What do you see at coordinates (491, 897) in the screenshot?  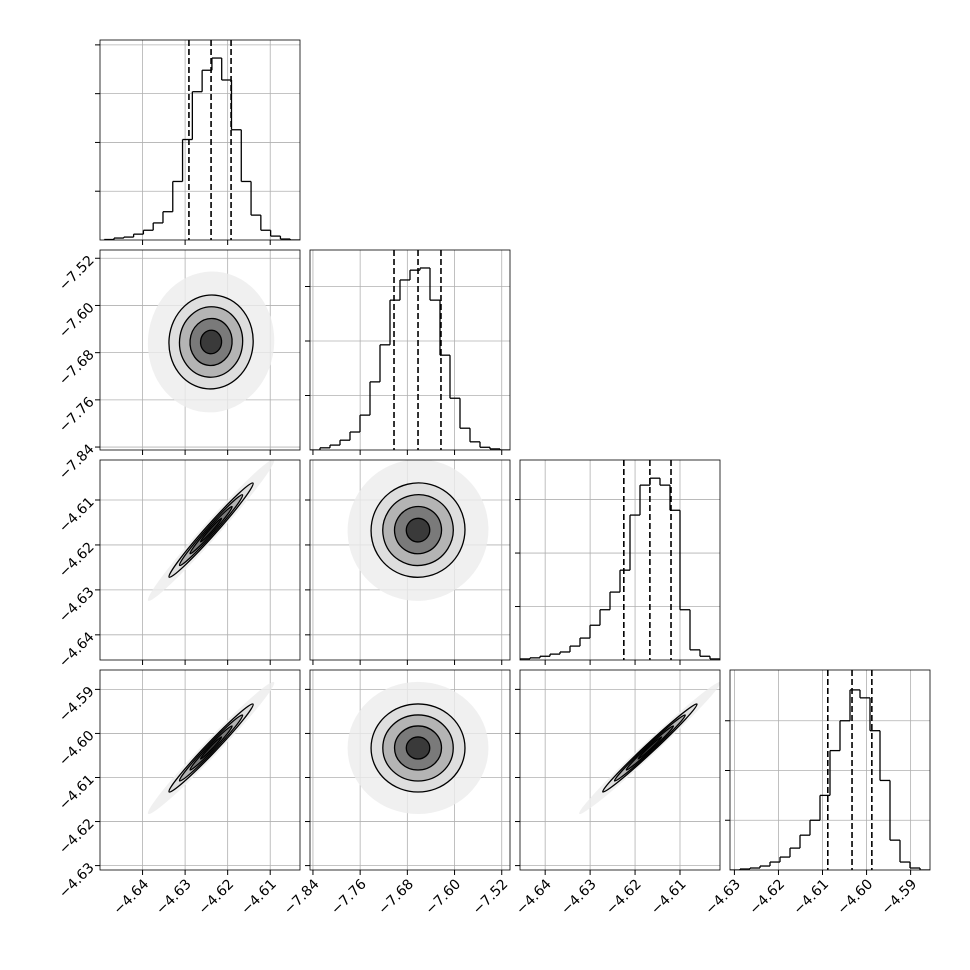 I see `x-tick-label: −7.52` at bounding box center [491, 897].